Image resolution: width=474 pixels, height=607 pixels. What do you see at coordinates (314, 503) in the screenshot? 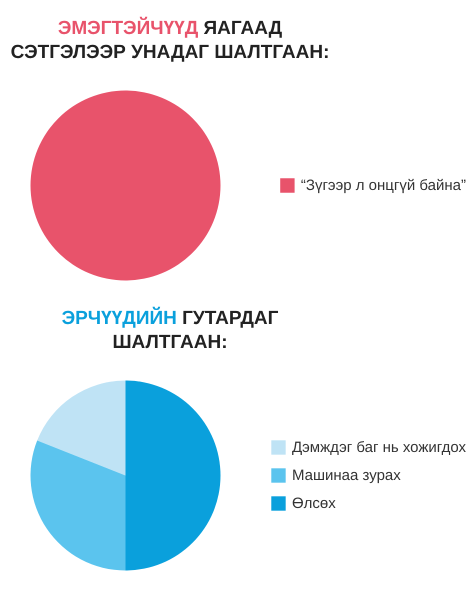
I see `legend-label: Өлсөх` at bounding box center [314, 503].